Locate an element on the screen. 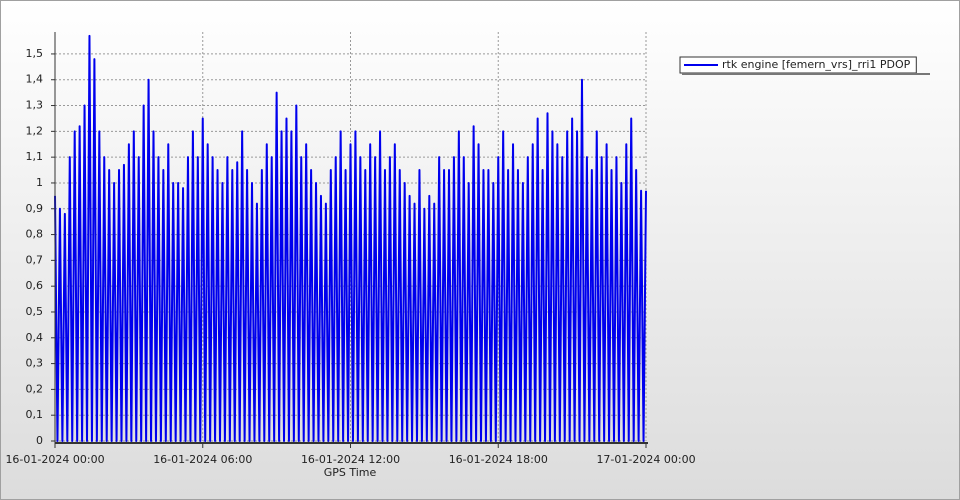 Image resolution: width=960 pixels, height=500 pixels. x-tick-label: 17-01-2024 00:00 is located at coordinates (645, 459).